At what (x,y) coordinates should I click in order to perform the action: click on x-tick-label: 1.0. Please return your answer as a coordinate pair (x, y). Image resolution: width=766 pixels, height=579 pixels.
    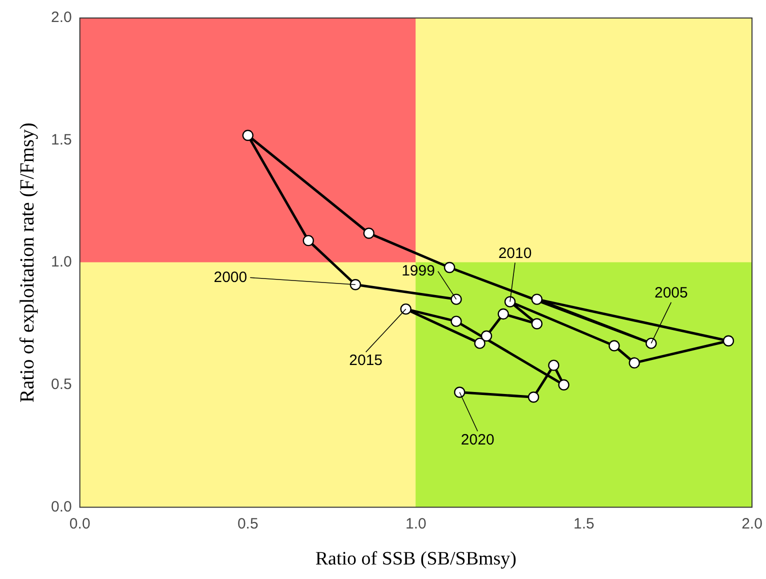
    Looking at the image, I should click on (415, 523).